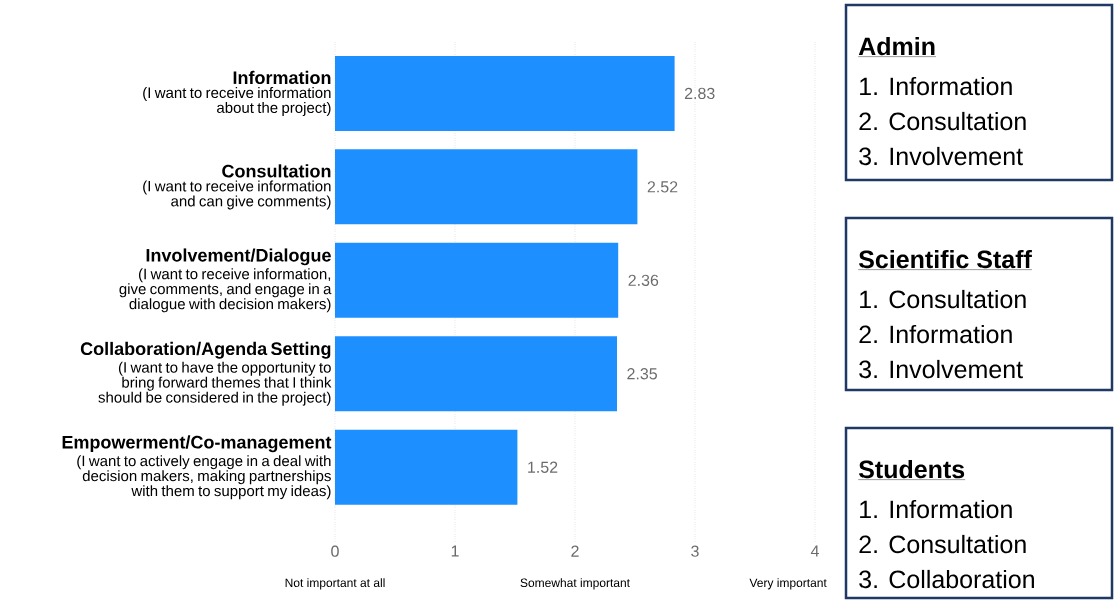  I want to click on x-tick-label: 2, so click(575, 551).